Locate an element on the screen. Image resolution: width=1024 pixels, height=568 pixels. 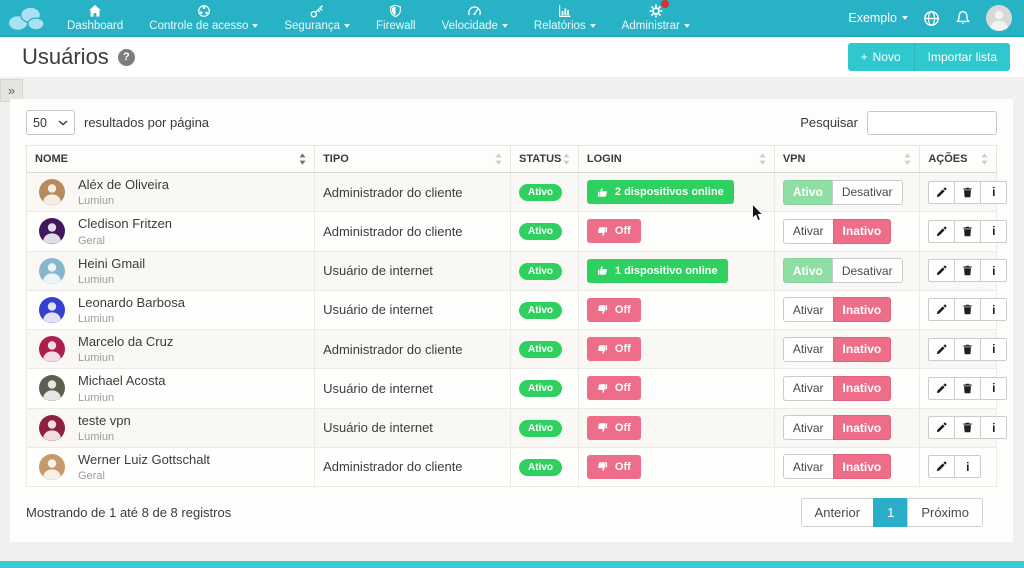
nav-item-velocidade: Velocidade is located at coordinates (475, 18).